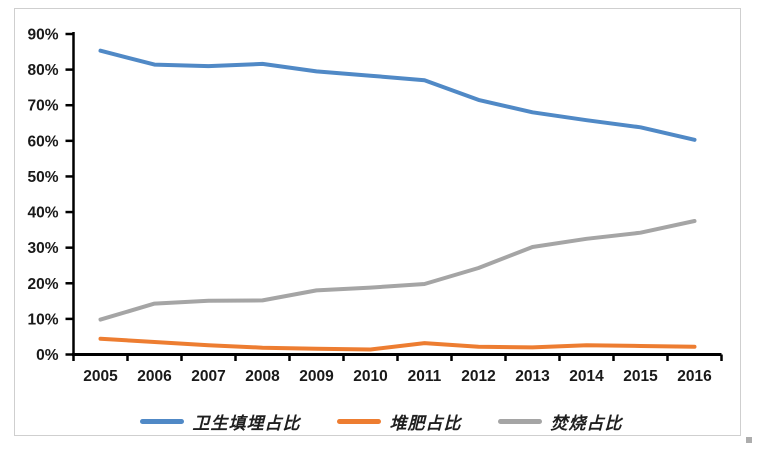 The image size is (762, 449). I want to click on x-axis-tick-label: 2015, so click(640, 376).